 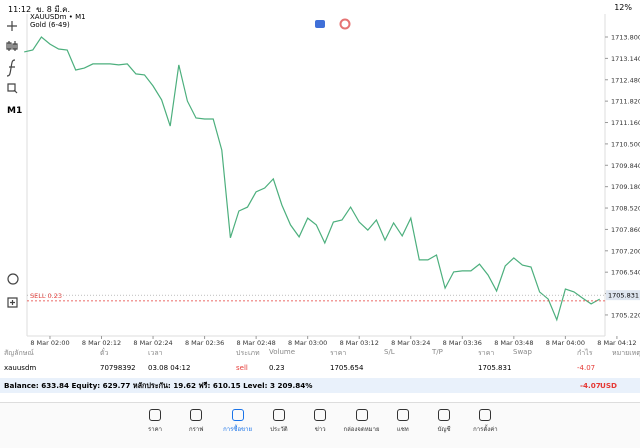 I want to click on x-tick-label: 8 Mar 03:24, so click(x=410, y=343).